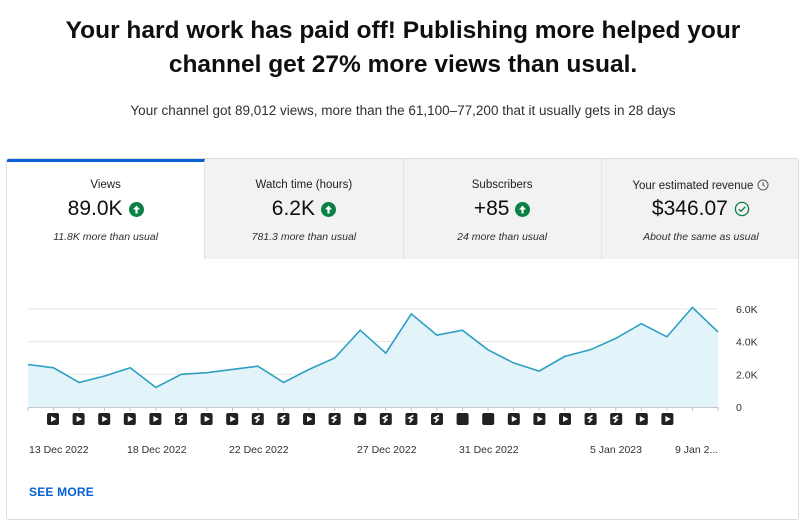  Describe the element at coordinates (304, 185) in the screenshot. I see `tab-label: Watch time (hours)` at that location.